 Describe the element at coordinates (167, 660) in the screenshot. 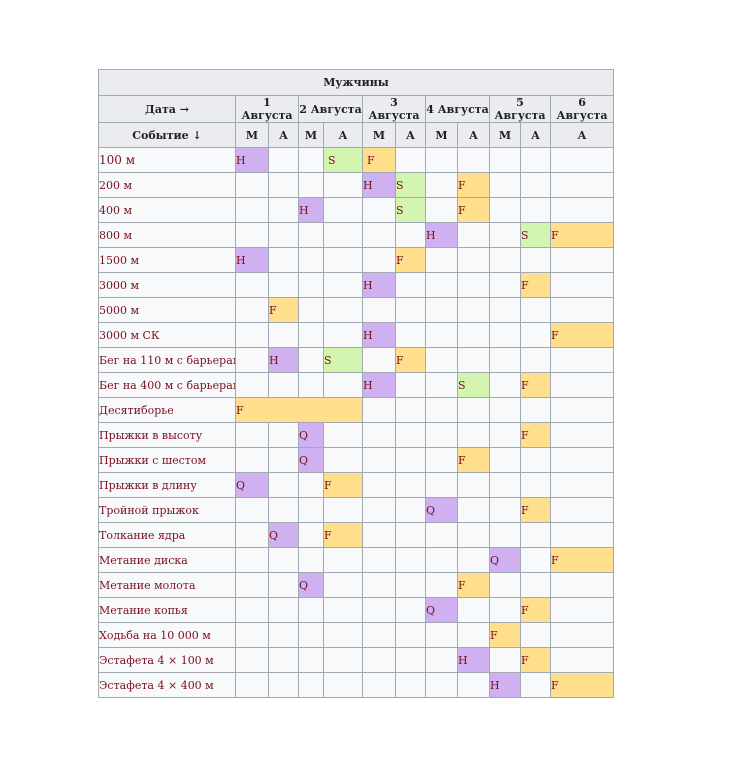

I see `event-name: Эстафета 4 × 100 м` at that location.